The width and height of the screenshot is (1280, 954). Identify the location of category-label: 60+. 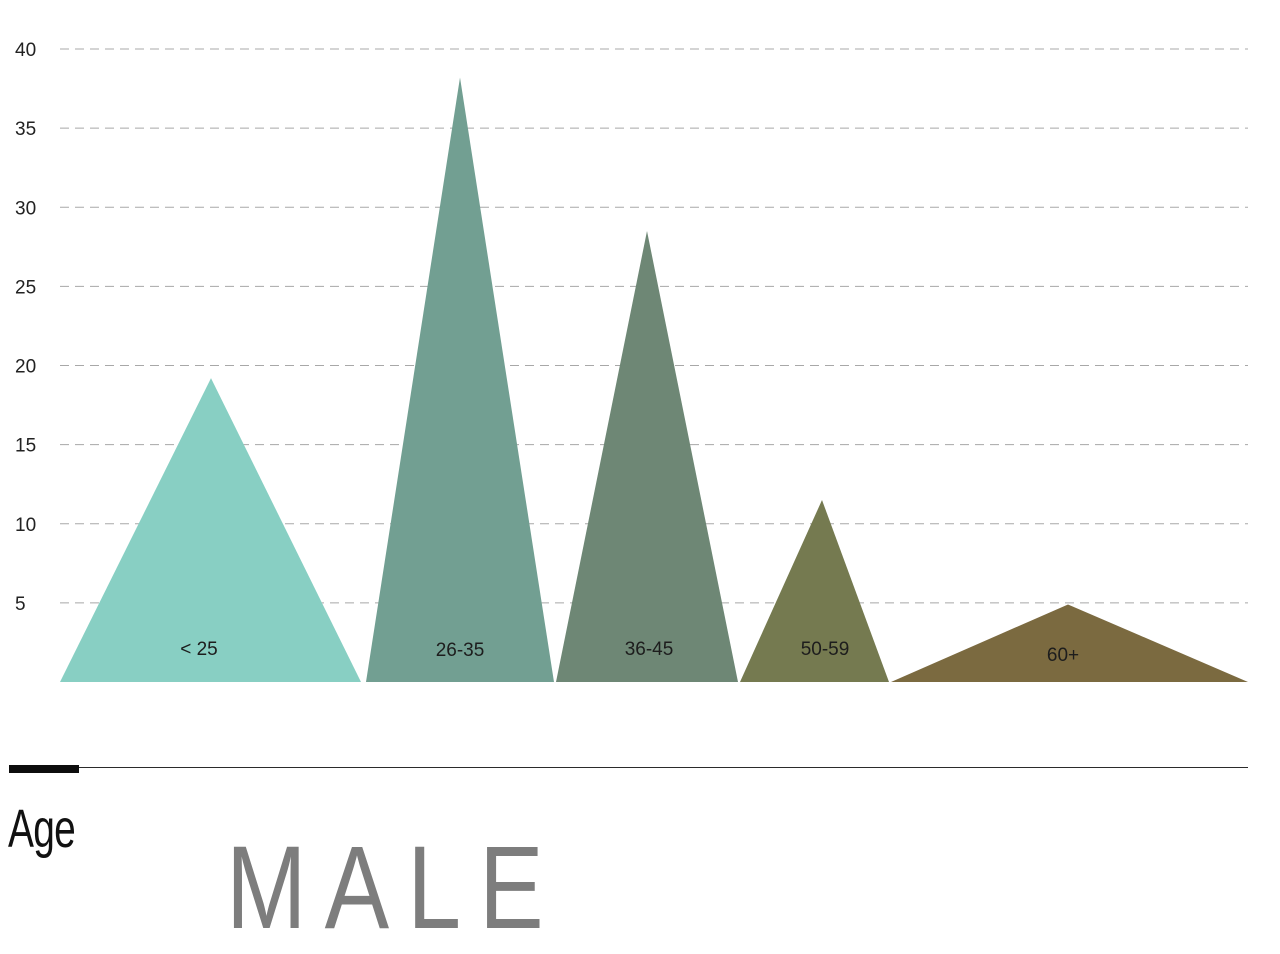
(1063, 655).